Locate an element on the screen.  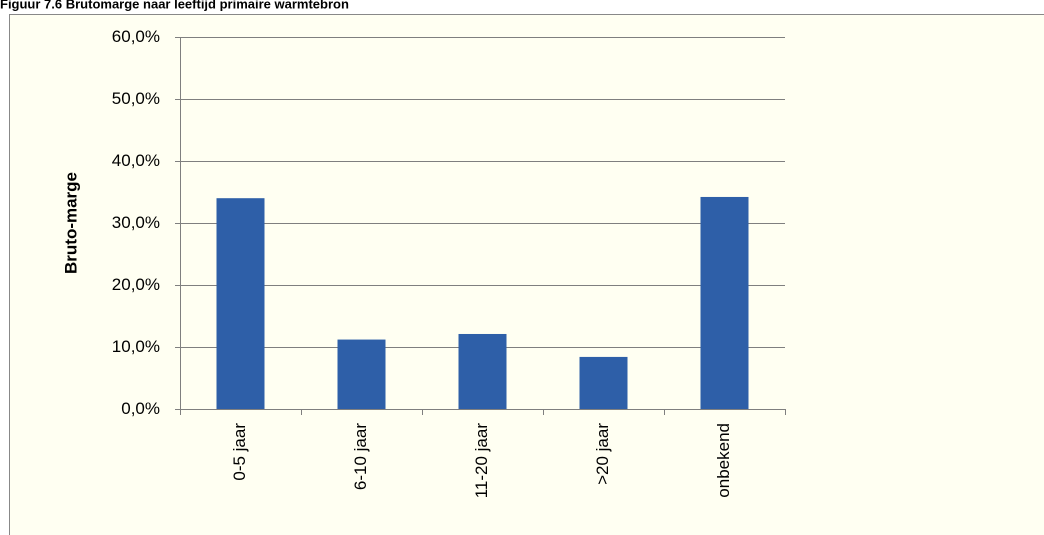
y-tick-label: 10,0% is located at coordinates (136, 346).